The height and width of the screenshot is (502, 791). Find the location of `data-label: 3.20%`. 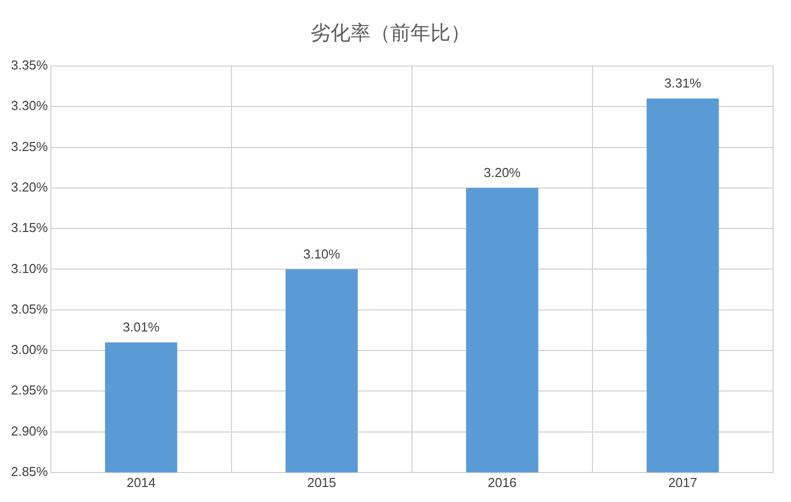

data-label: 3.20% is located at coordinates (503, 172).